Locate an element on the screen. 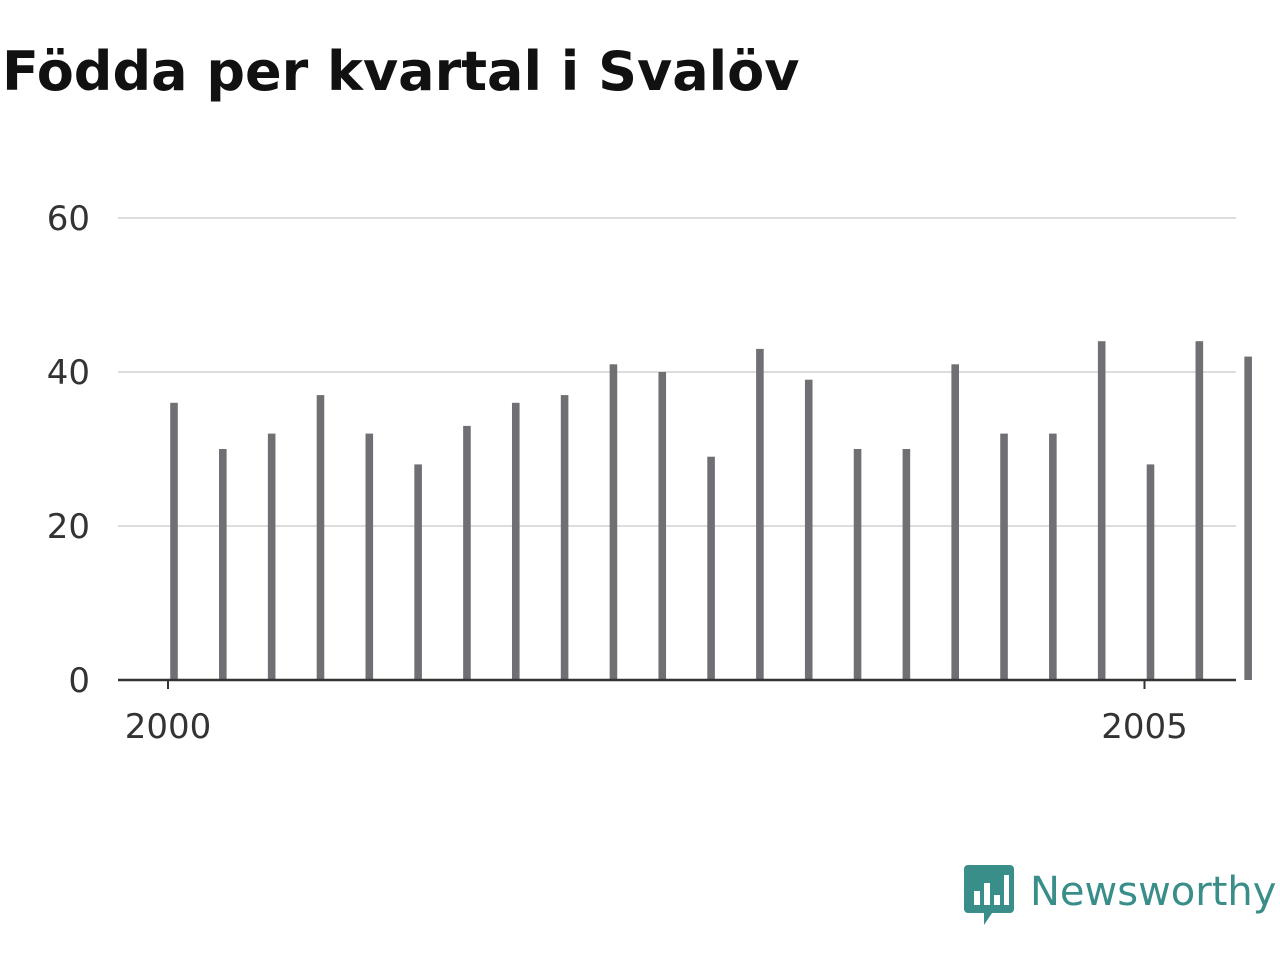 The height and width of the screenshot is (960, 1280). brand-logo: Newsworthy is located at coordinates (1120, 896).